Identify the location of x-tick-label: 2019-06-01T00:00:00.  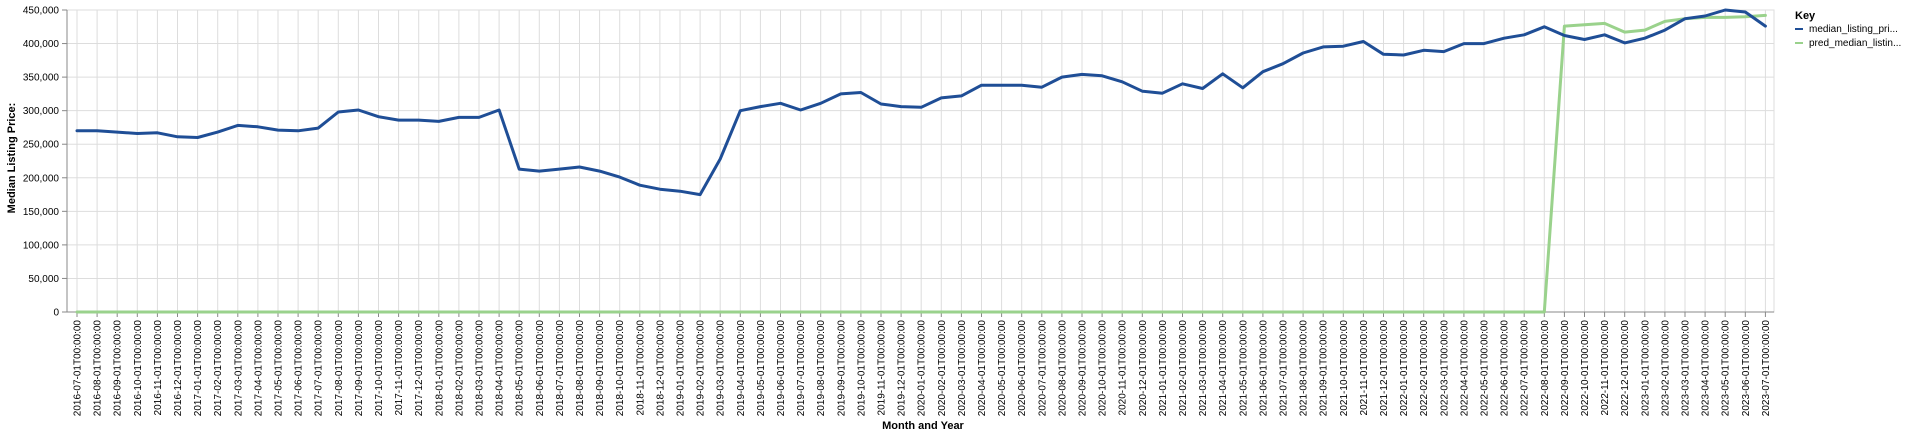
(781, 368).